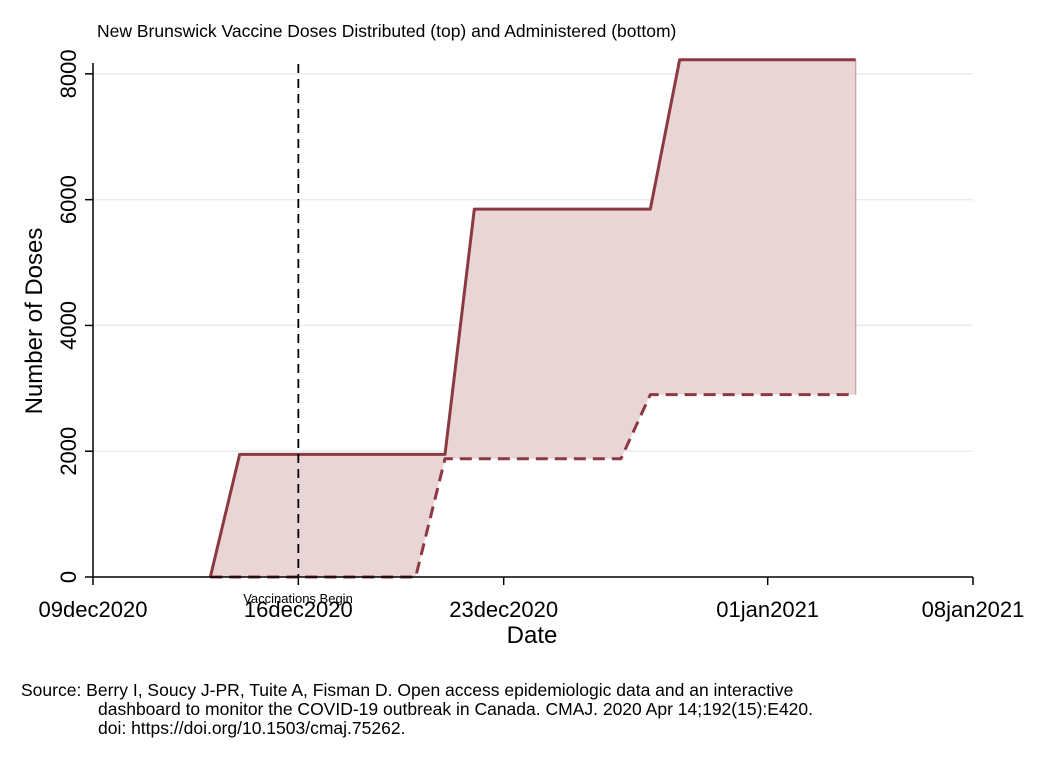 The height and width of the screenshot is (764, 1050). What do you see at coordinates (68, 199) in the screenshot?
I see `y-tick-label: 6000` at bounding box center [68, 199].